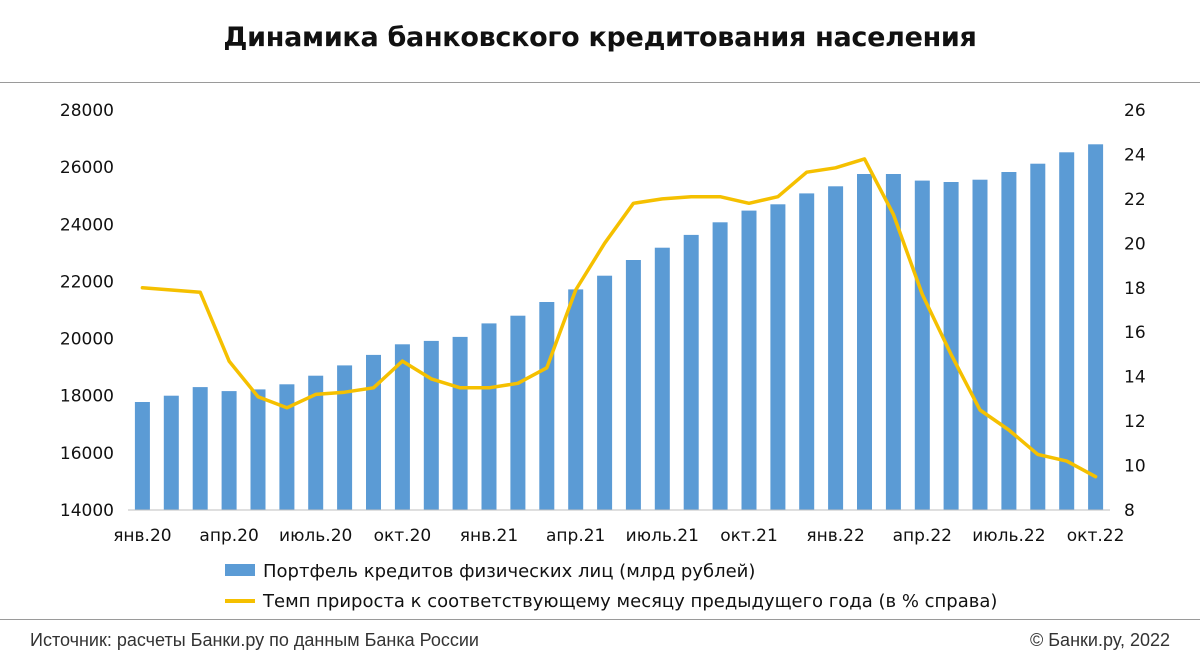 Image resolution: width=1200 pixels, height=667 pixels. Describe the element at coordinates (835, 536) in the screenshot. I see `x-tick-label: янв.22` at that location.